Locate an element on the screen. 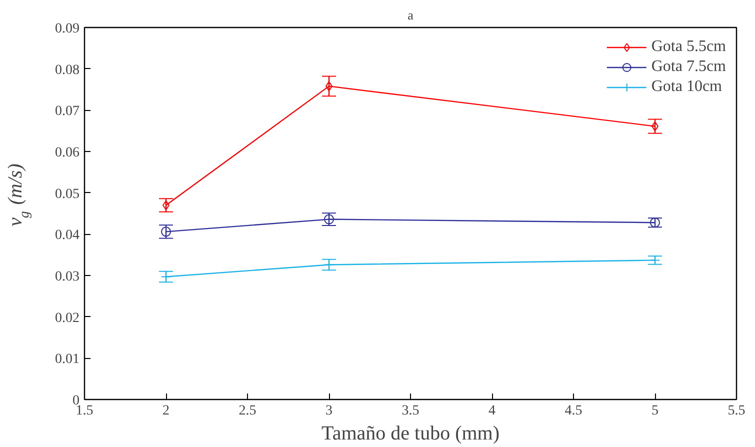  y-tick-label: 0.04 is located at coordinates (67, 236).